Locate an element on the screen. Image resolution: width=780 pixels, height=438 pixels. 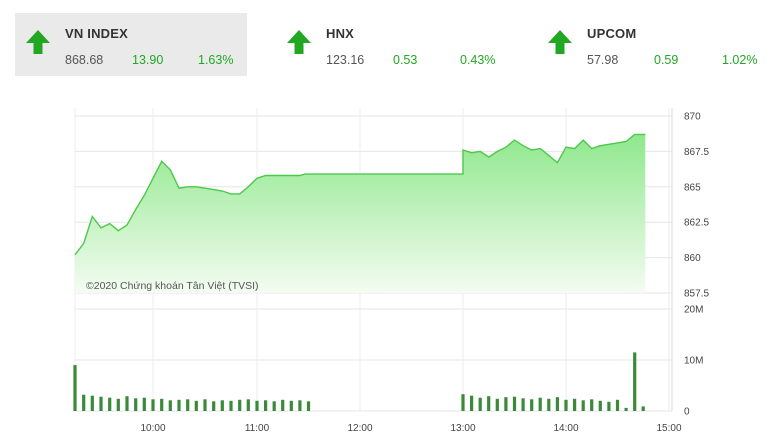
ticker-percent: 0.43% is located at coordinates (478, 60).